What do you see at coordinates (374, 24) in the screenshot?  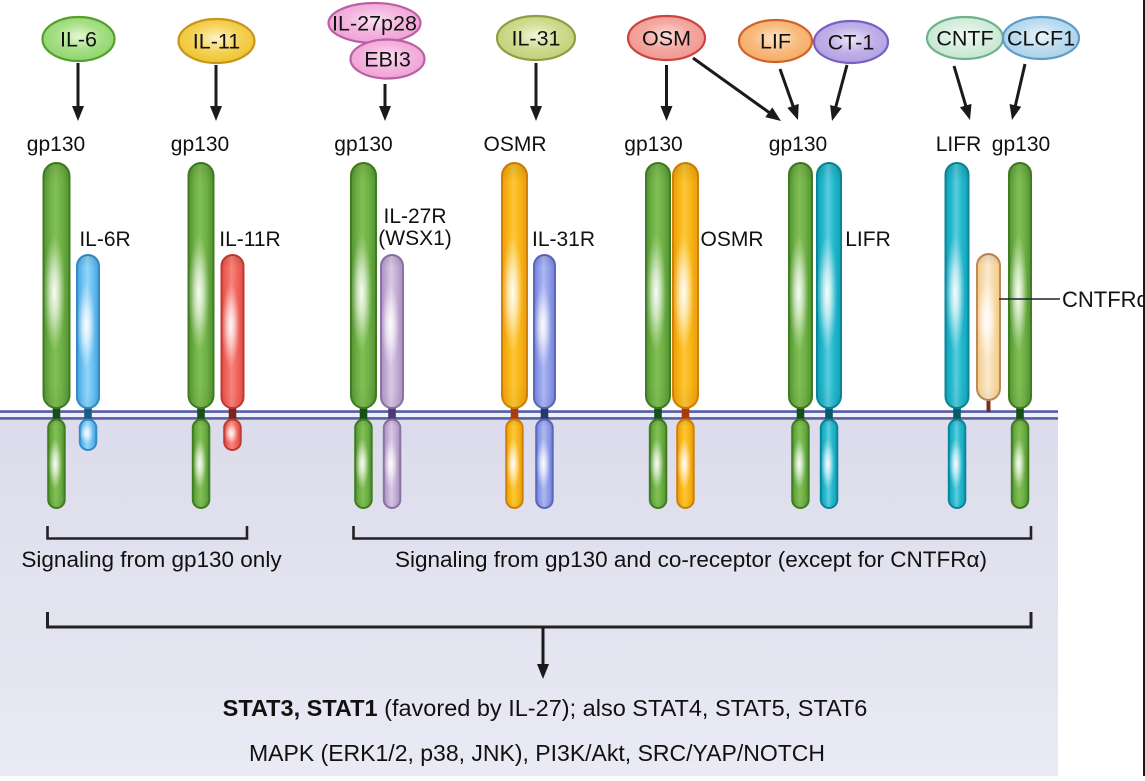 I see `svg-text: IL-27p28` at bounding box center [374, 24].